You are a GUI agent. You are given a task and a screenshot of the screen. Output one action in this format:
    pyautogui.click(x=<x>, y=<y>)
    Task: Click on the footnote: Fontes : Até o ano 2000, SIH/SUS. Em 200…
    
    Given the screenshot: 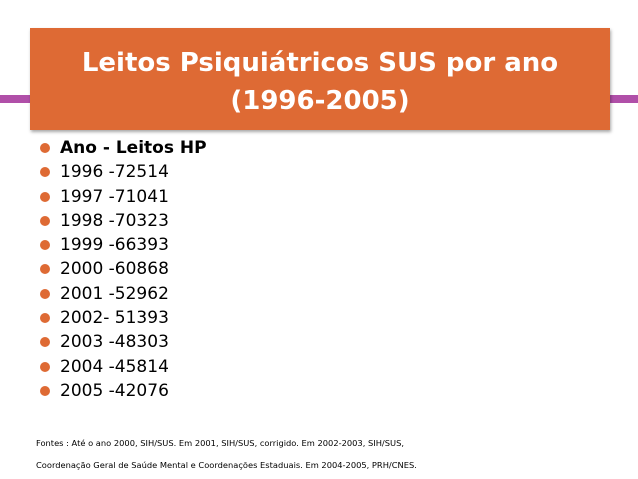 What is the action you would take?
    pyautogui.click(x=226, y=454)
    